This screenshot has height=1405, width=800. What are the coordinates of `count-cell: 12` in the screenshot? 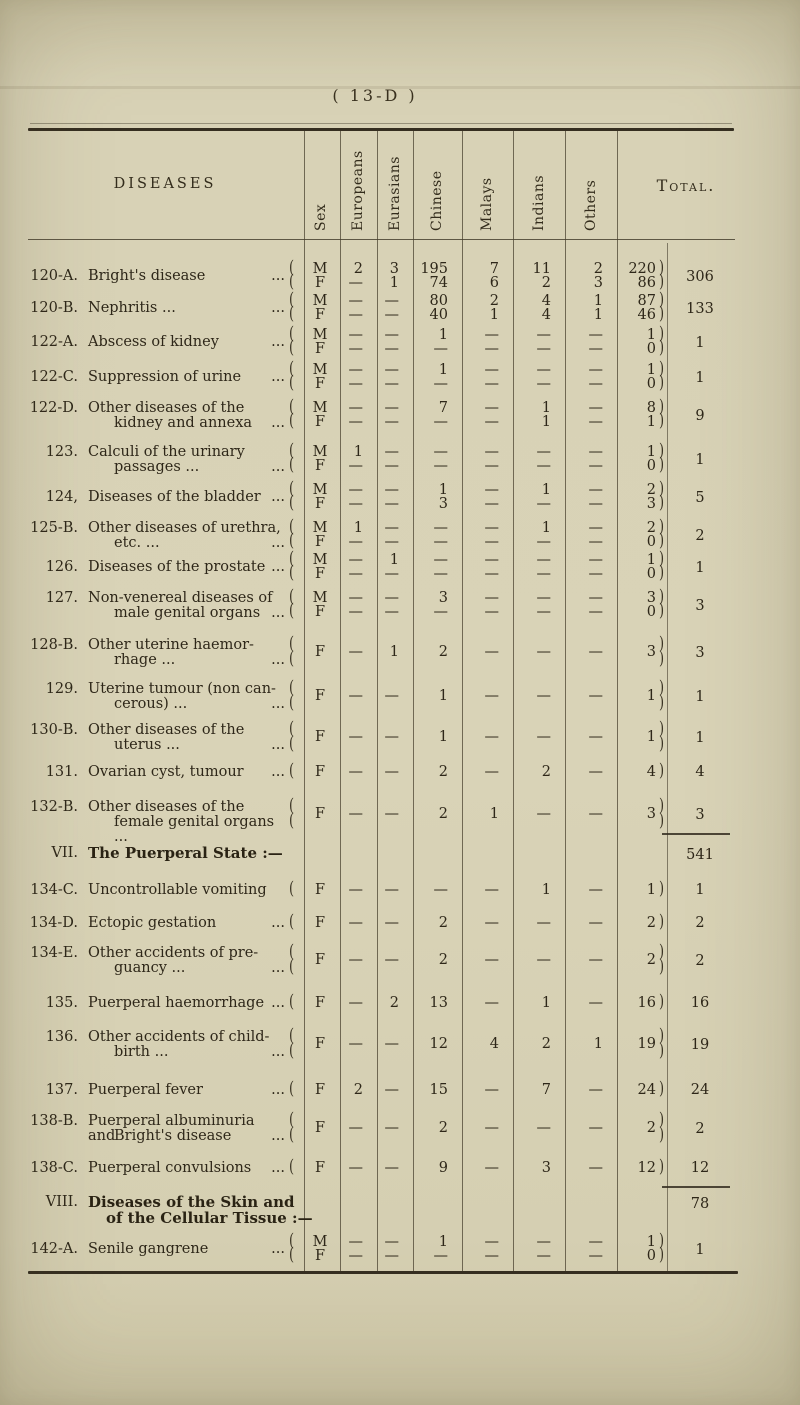 It's located at (438, 1044).